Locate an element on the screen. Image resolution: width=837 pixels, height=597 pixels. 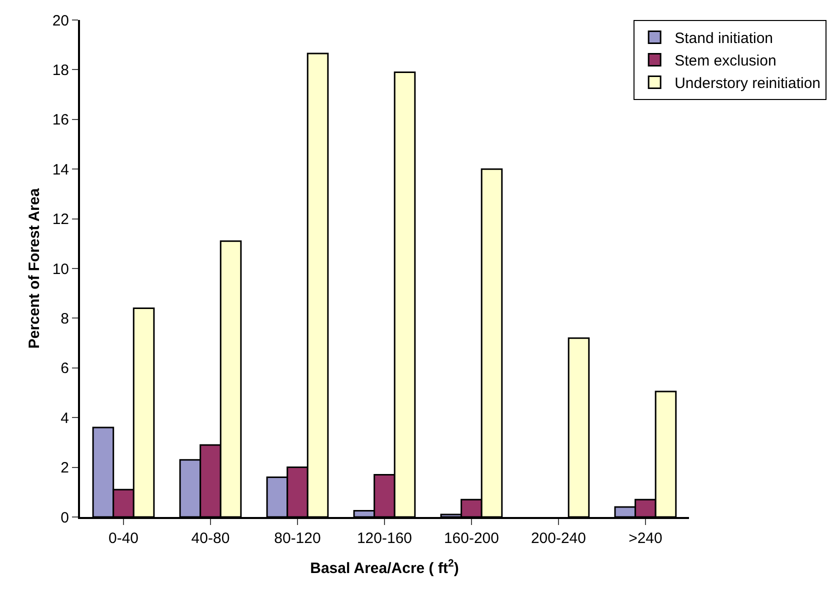
x-tick-label: 160-200 is located at coordinates (471, 538).